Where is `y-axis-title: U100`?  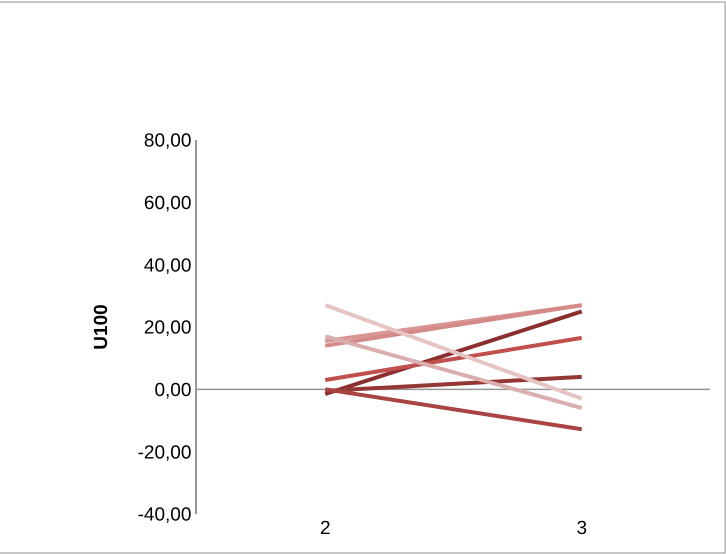 y-axis-title: U100 is located at coordinates (101, 327).